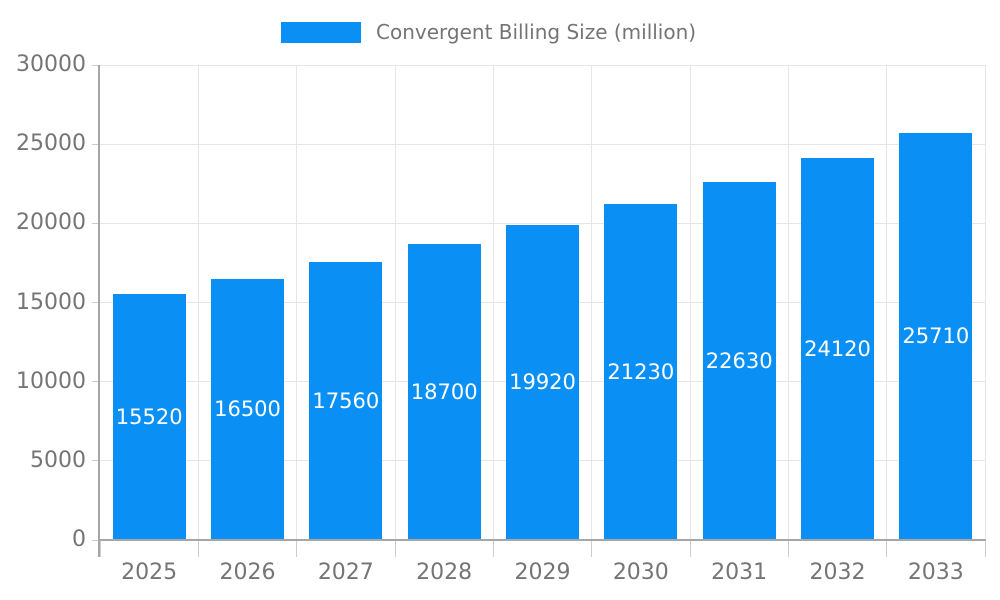 The width and height of the screenshot is (1000, 600). I want to click on y-tick-label: 20000, so click(51, 223).